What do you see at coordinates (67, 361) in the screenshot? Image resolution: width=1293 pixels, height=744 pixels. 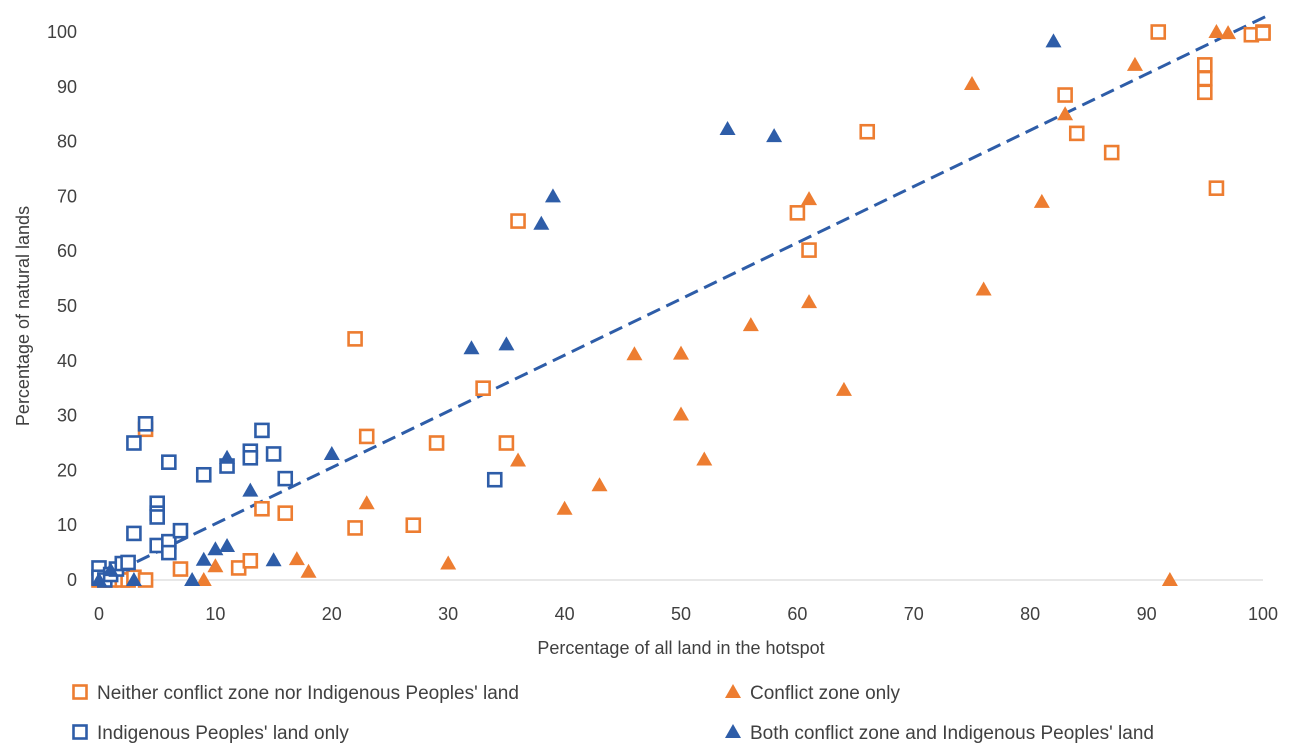 I see `y-tick-label: 40` at bounding box center [67, 361].